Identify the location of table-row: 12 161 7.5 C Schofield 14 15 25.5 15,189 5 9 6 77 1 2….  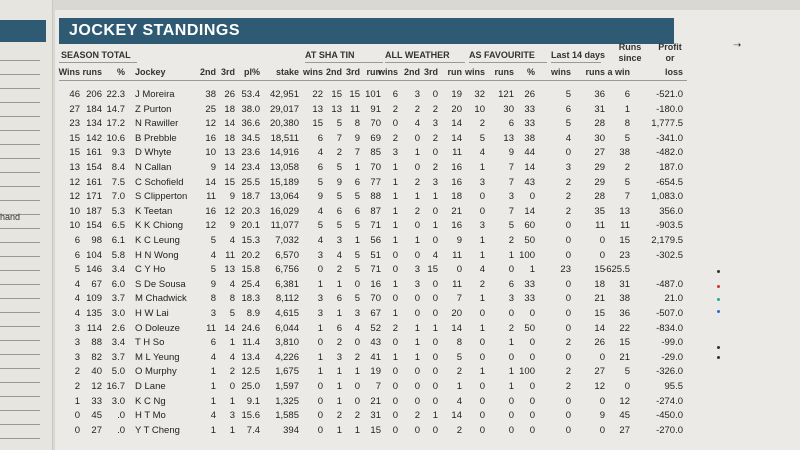
(427, 184).